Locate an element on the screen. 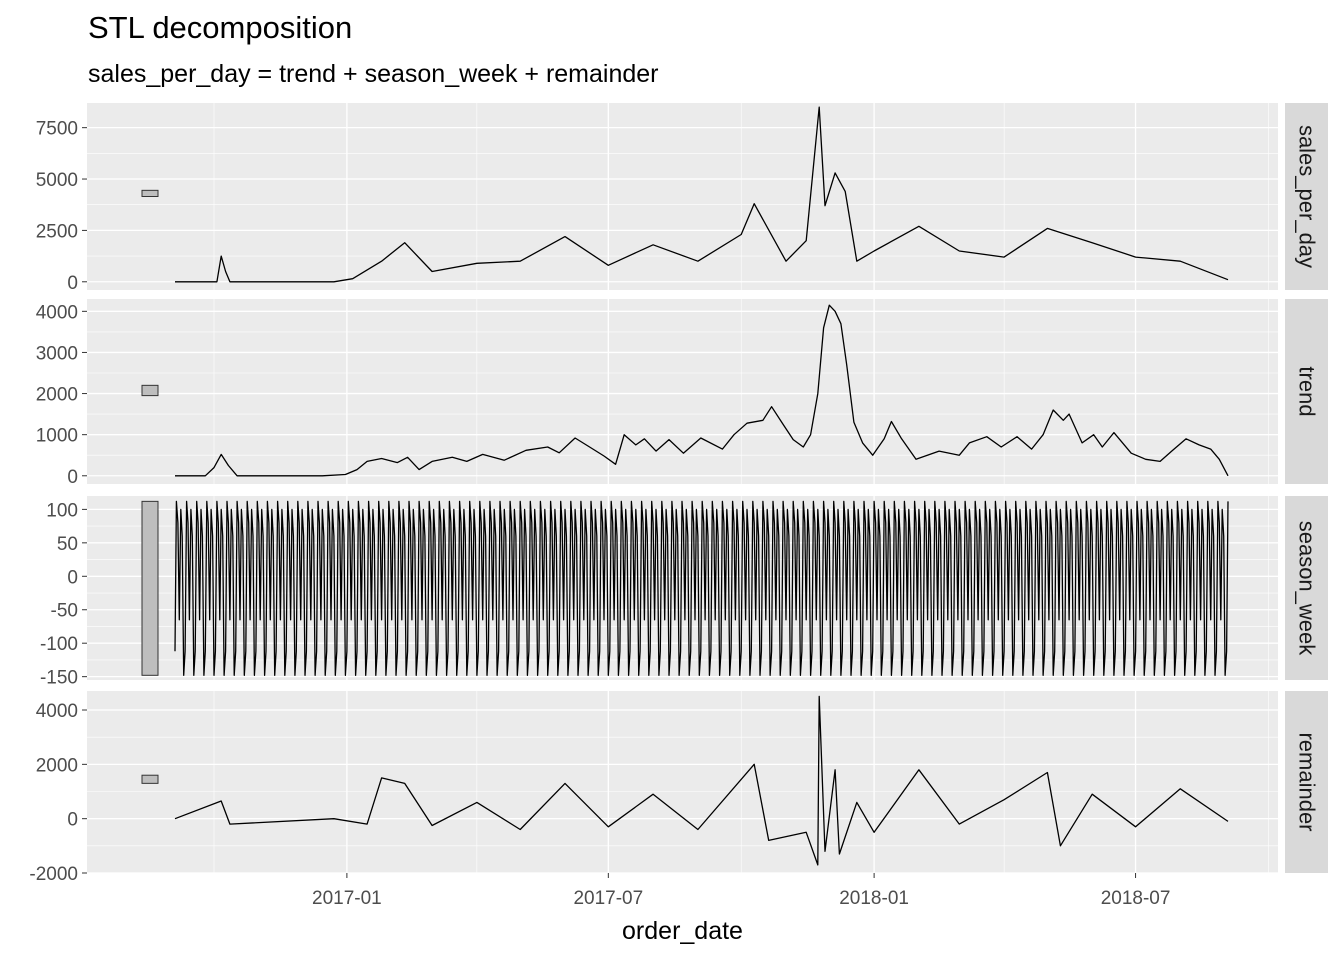  facet-strip-label: remainder is located at coordinates (1307, 781).